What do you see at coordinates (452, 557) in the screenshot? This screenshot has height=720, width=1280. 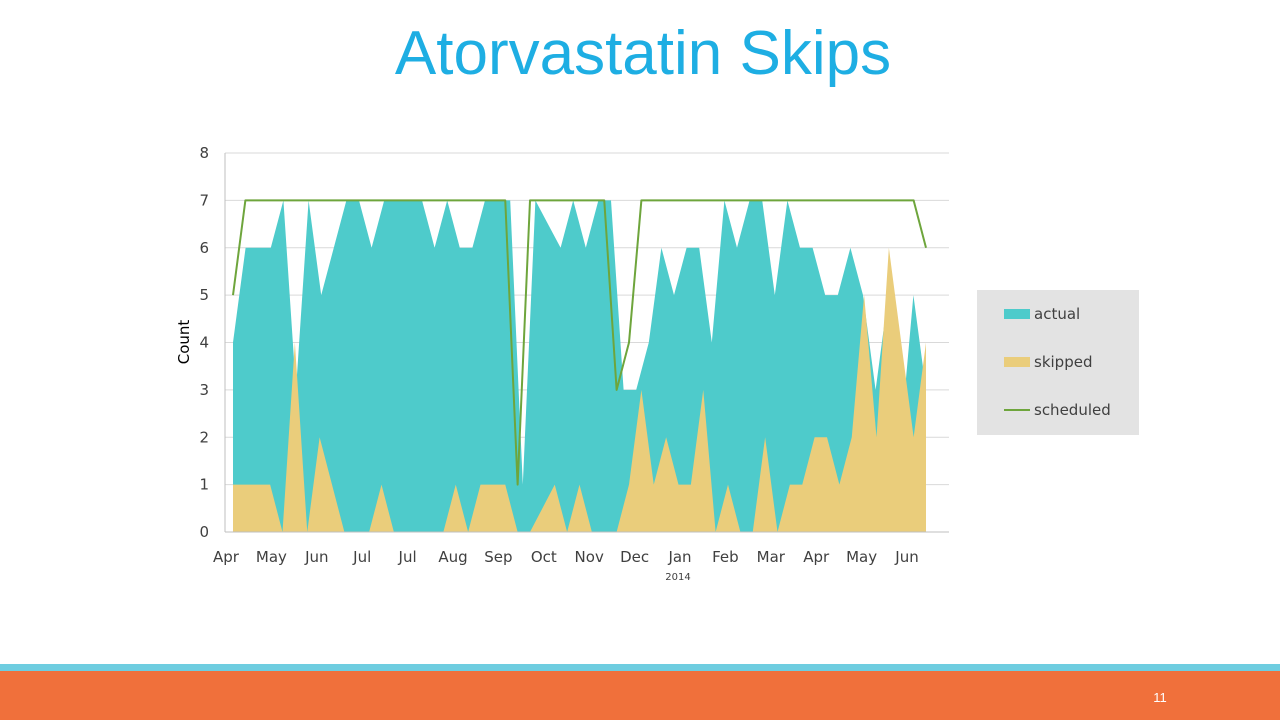 I see `x-tick-label-5: Aug` at bounding box center [452, 557].